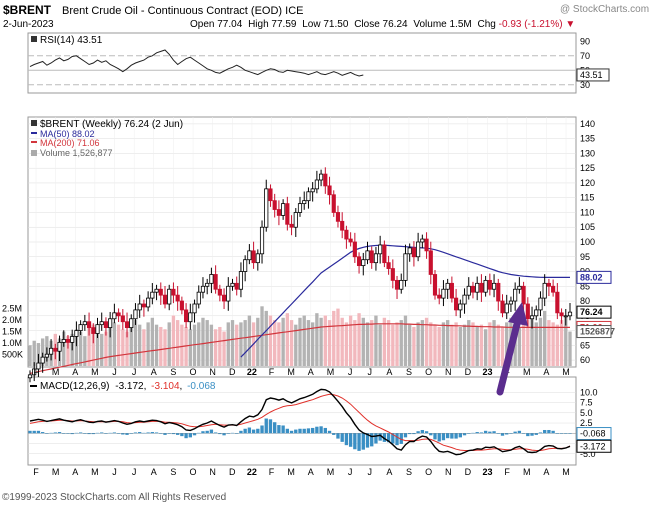 The height and width of the screenshot is (511, 666). Describe the element at coordinates (12, 309) in the screenshot. I see `volume-tick-label: 2.5M` at that location.